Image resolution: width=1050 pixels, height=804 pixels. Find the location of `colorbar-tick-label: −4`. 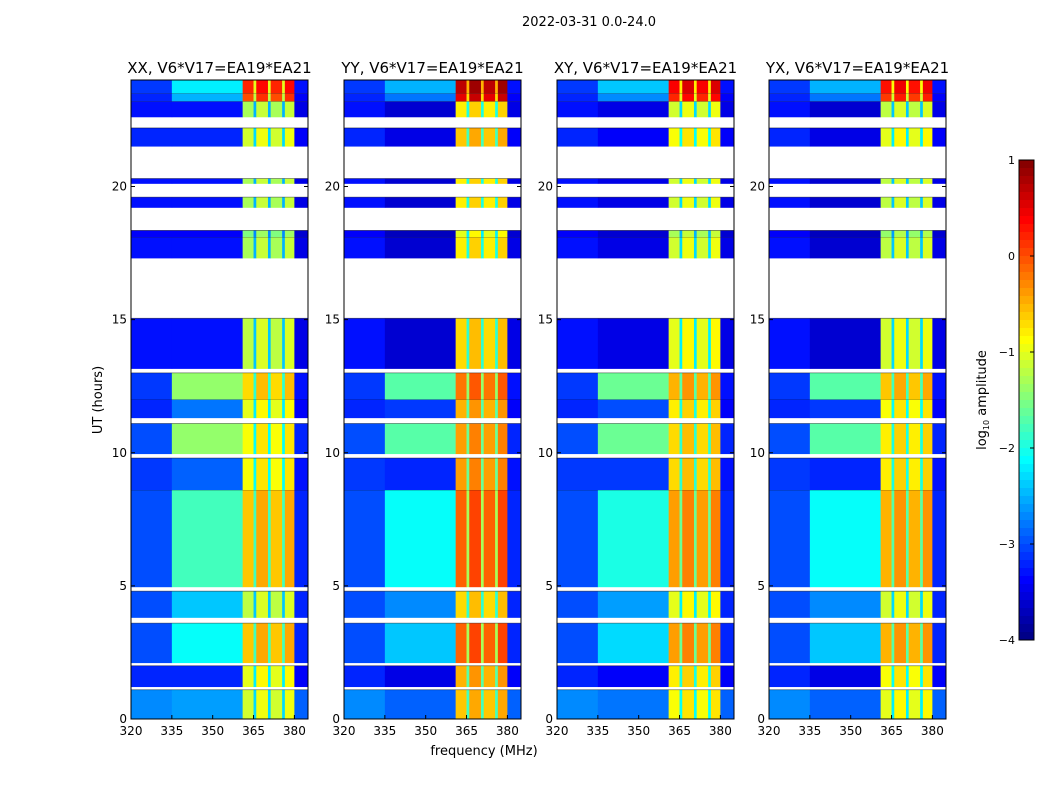

colorbar-tick-label: −4 is located at coordinates (1007, 640).